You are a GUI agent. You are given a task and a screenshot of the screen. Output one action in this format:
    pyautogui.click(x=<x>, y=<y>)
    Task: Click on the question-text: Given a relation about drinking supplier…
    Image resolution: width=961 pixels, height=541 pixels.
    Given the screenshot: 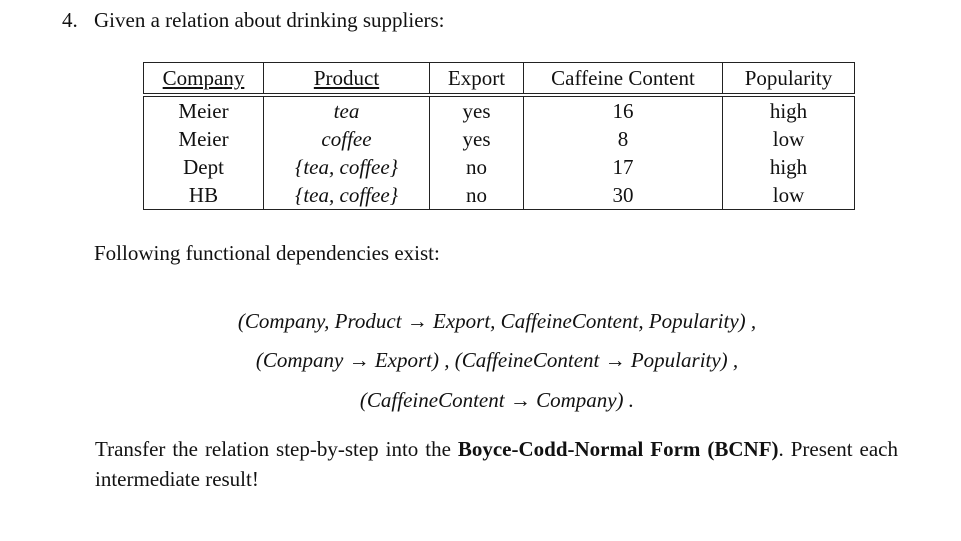 What is the action you would take?
    pyautogui.click(x=269, y=20)
    